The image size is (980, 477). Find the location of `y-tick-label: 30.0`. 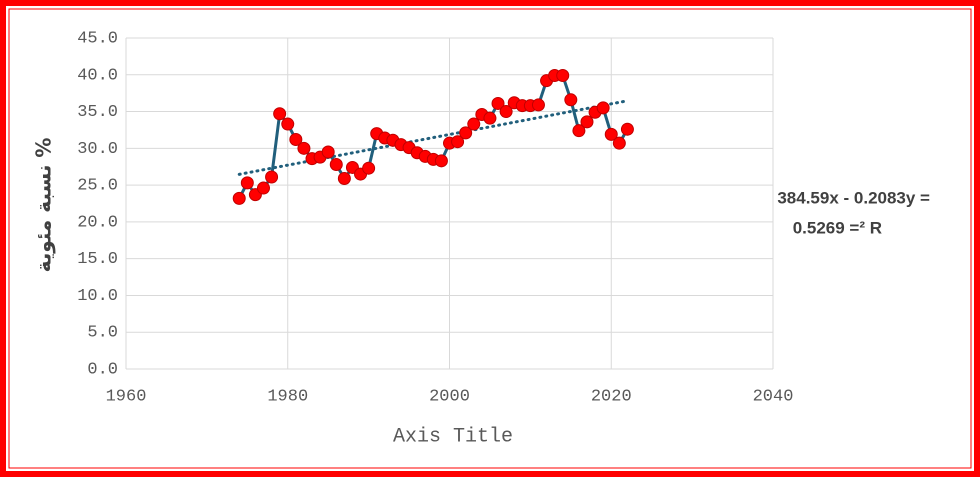

y-tick-label: 30.0 is located at coordinates (97, 149).